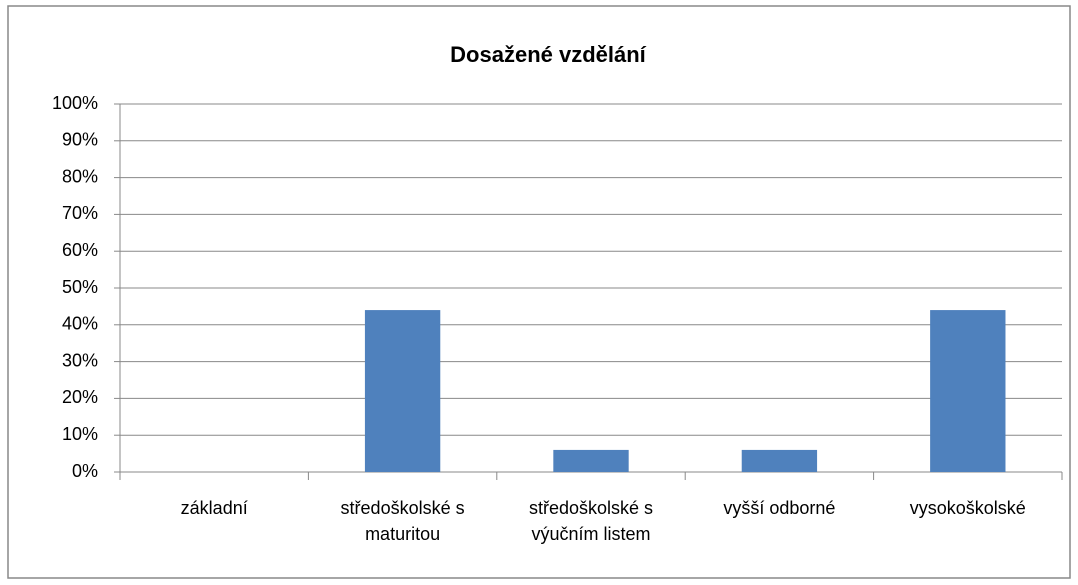 The height and width of the screenshot is (585, 1078). Describe the element at coordinates (779, 508) in the screenshot. I see `x-tick-label: vyšší odborné` at that location.